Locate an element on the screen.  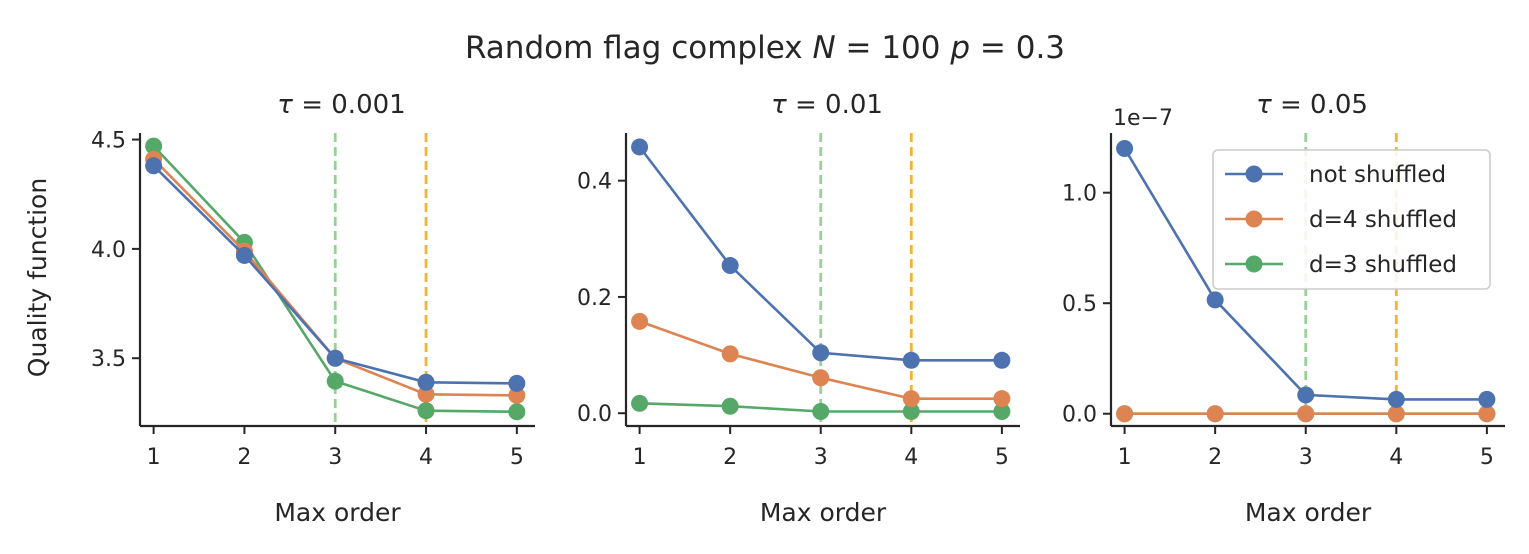
y-tick-label: 0.4 is located at coordinates (594, 182).